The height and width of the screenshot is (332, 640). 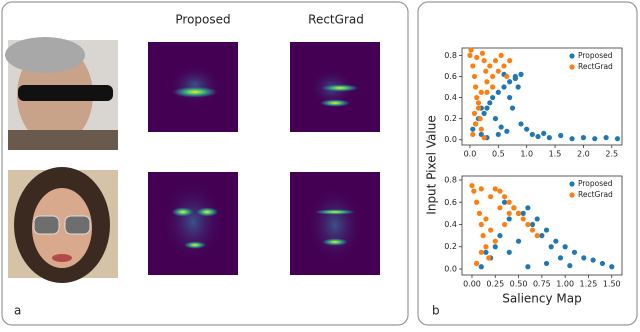 I want to click on x-tick-label: 1.00, so click(x=565, y=284).